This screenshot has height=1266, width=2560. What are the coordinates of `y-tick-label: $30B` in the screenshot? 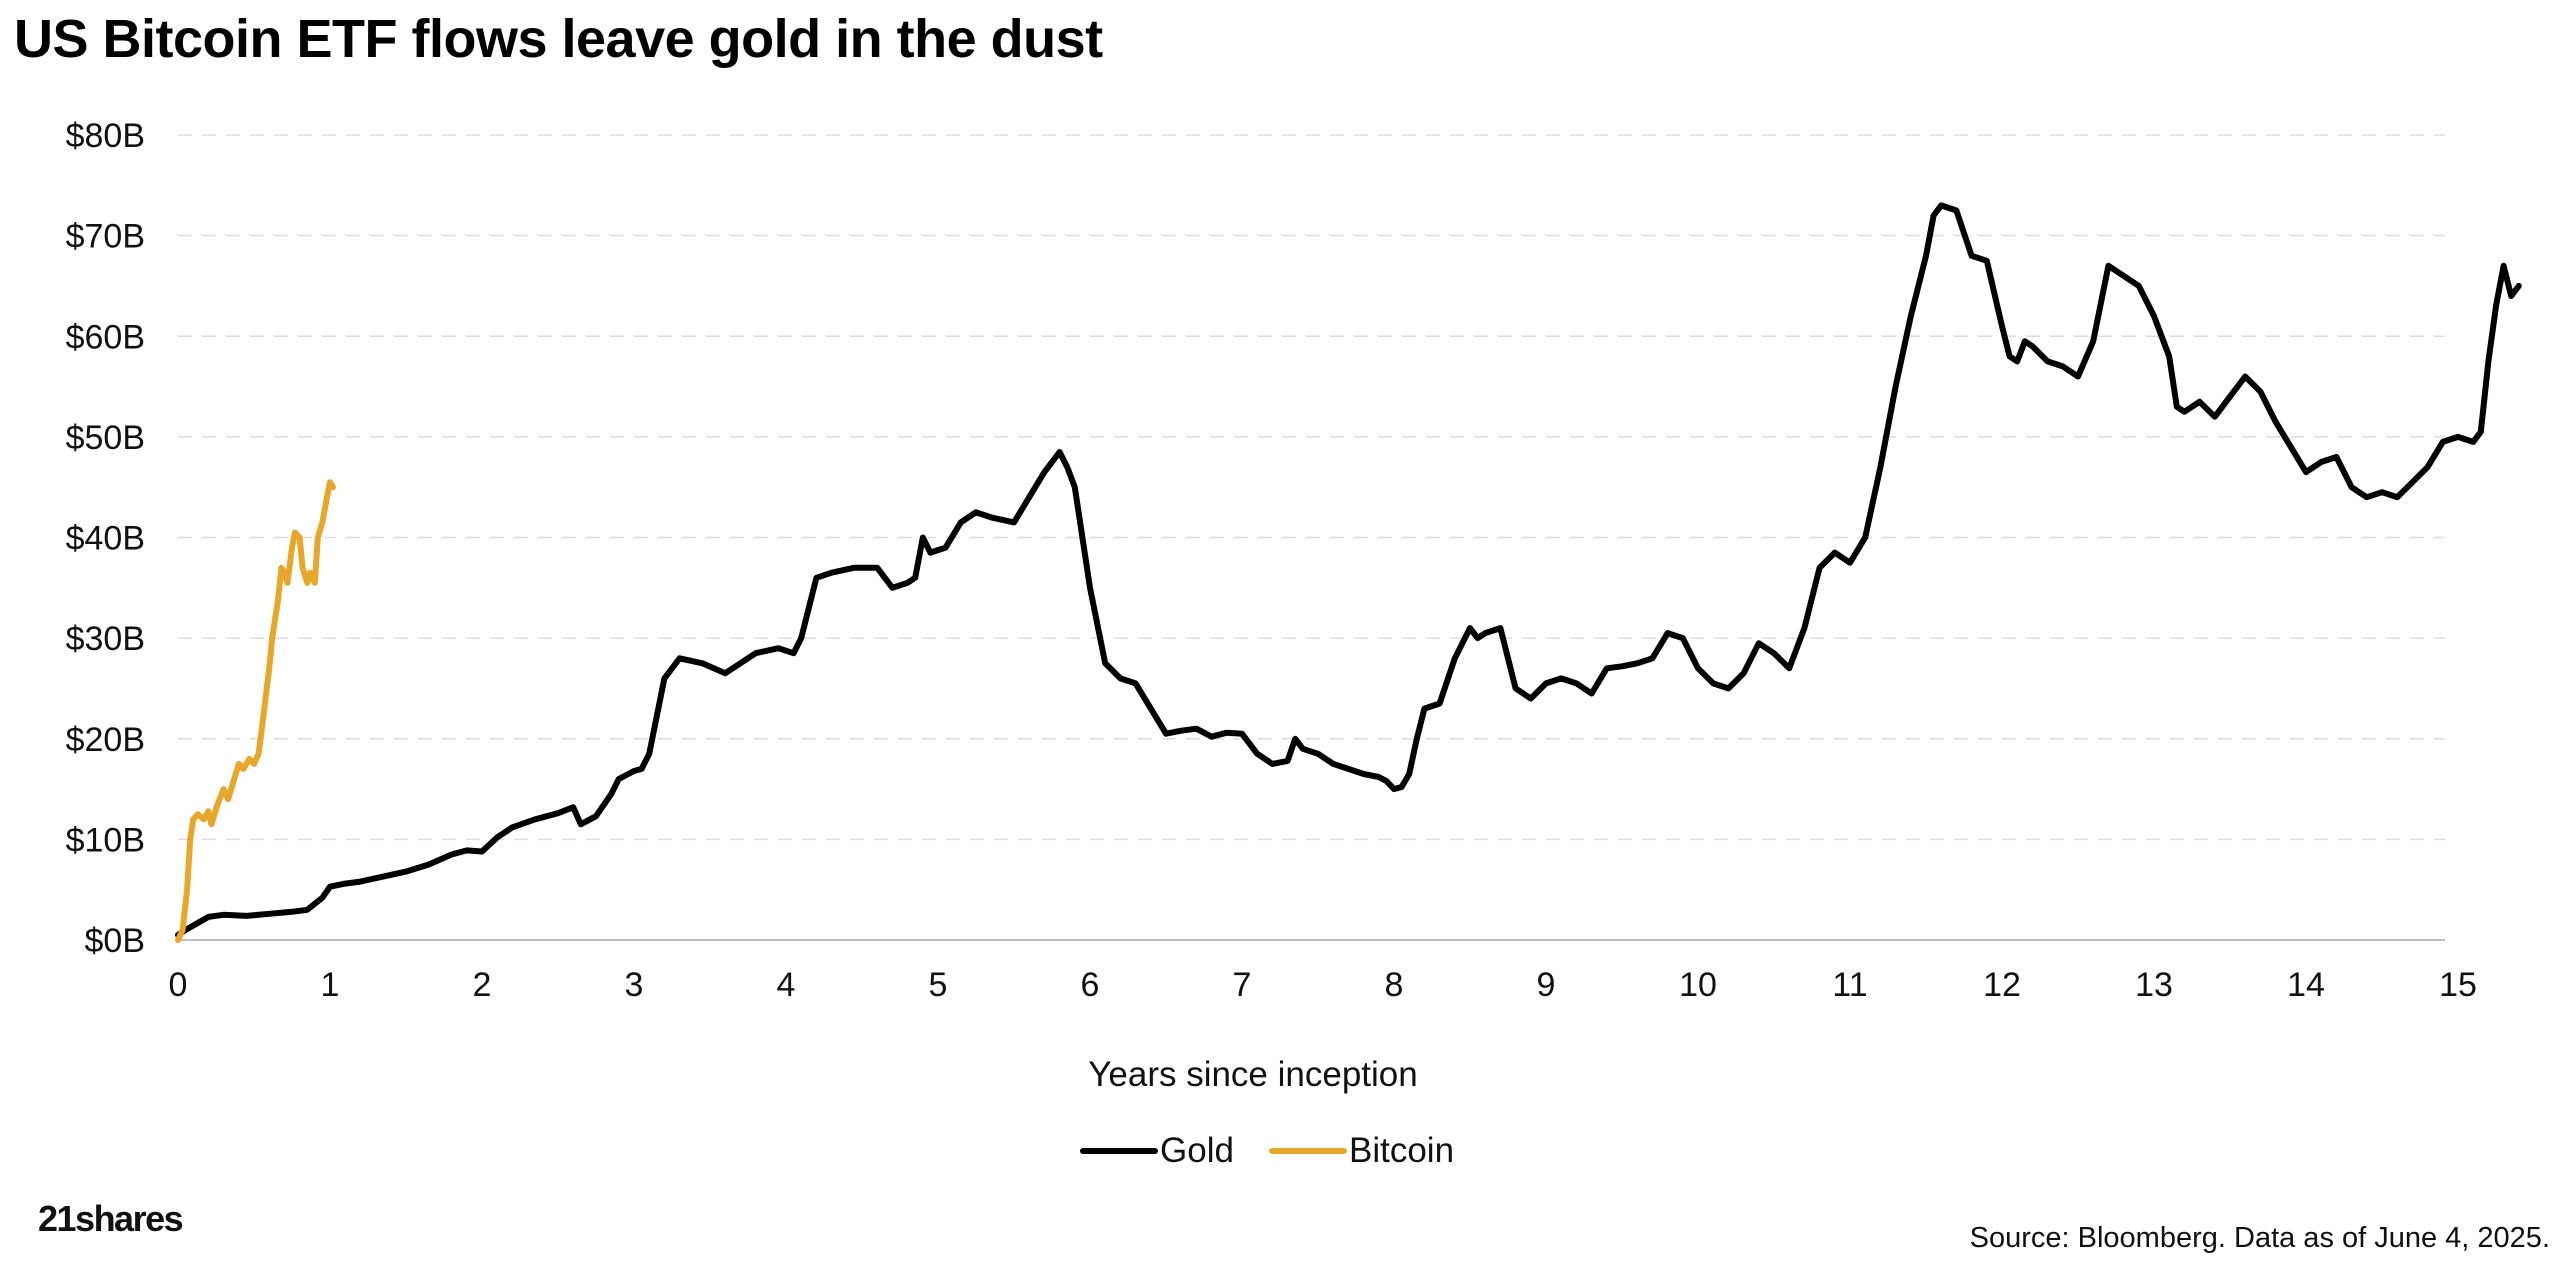 It's located at (105, 639).